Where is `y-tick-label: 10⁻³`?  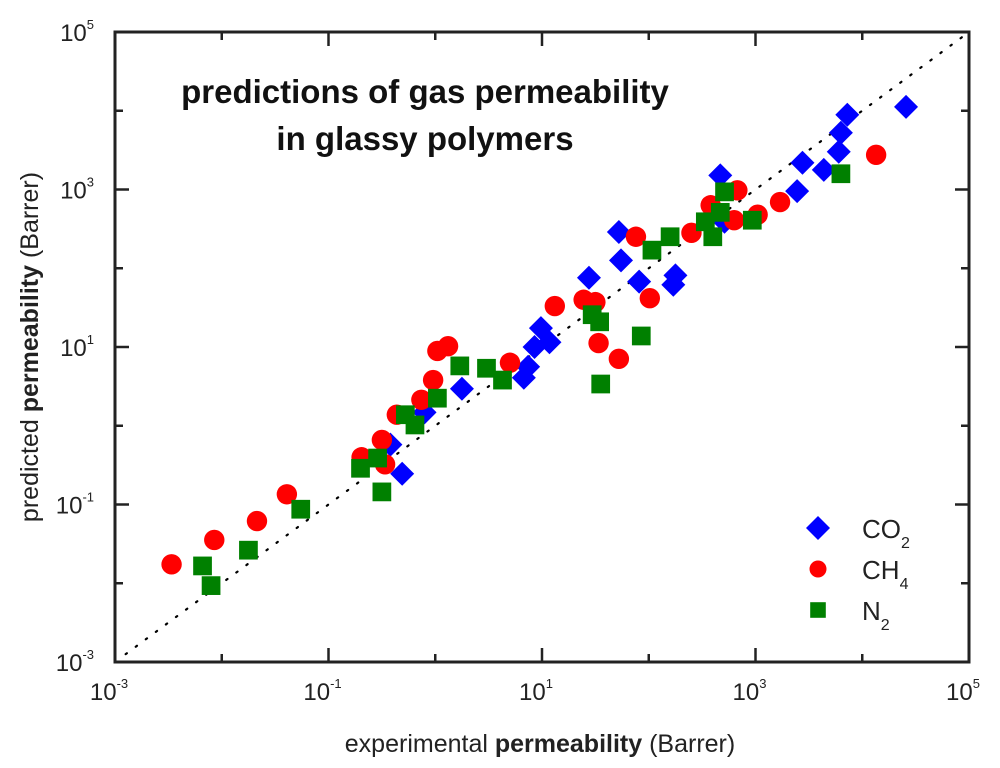
y-tick-label: 10⁻³ is located at coordinates (75, 662).